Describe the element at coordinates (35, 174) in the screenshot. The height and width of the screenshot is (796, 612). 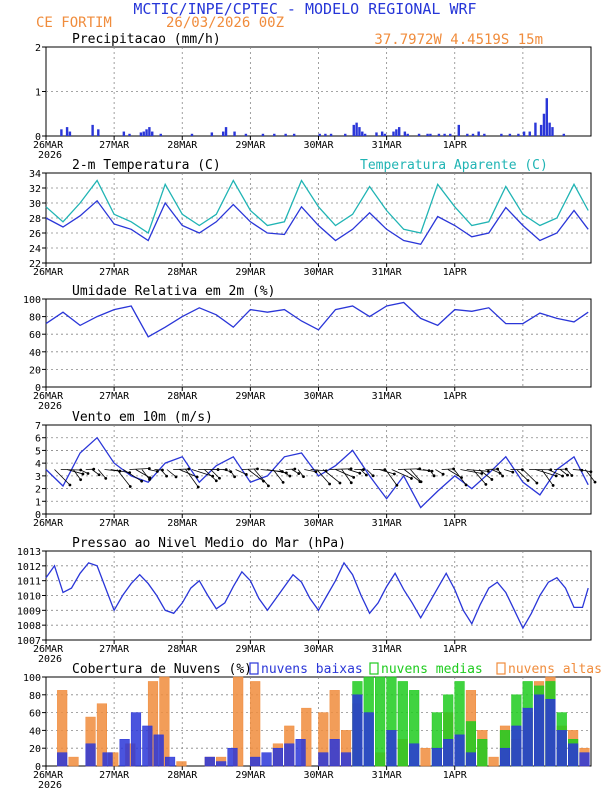
I see `y-tick-label: 34` at that location.